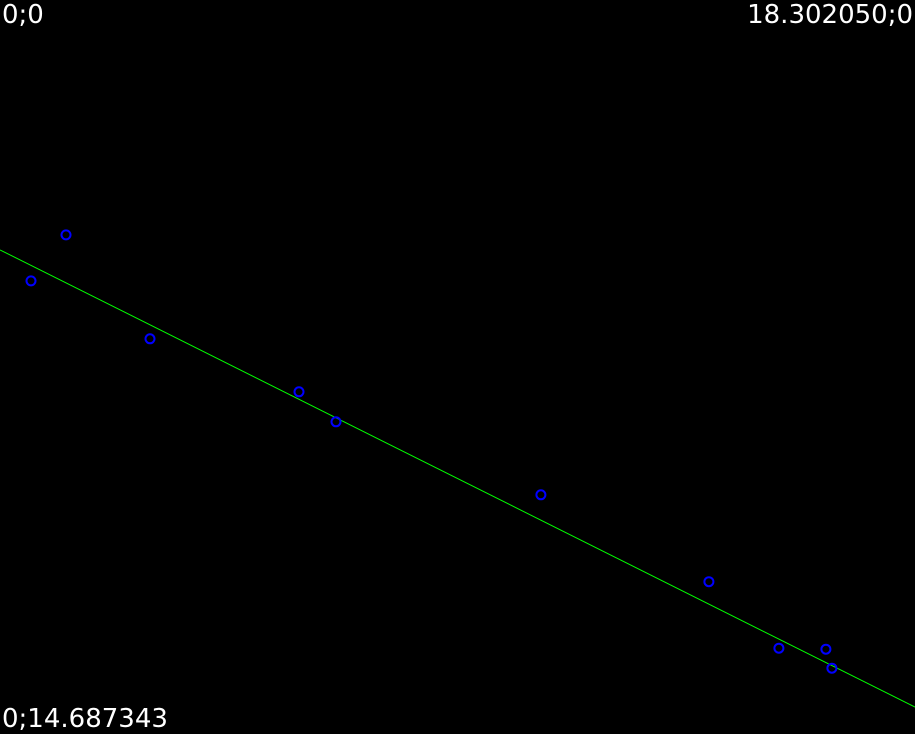  I want to click on corner-label-bottom-left: 0;14.687343, so click(85, 719).